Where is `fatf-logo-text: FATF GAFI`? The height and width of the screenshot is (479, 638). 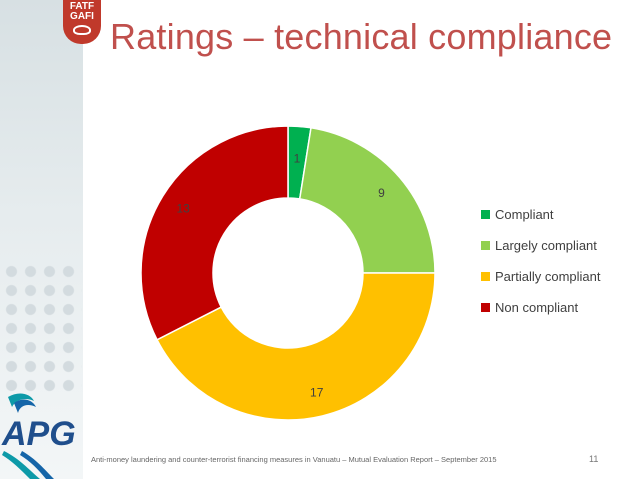
fatf-logo-text: FATF GAFI is located at coordinates (82, 11).